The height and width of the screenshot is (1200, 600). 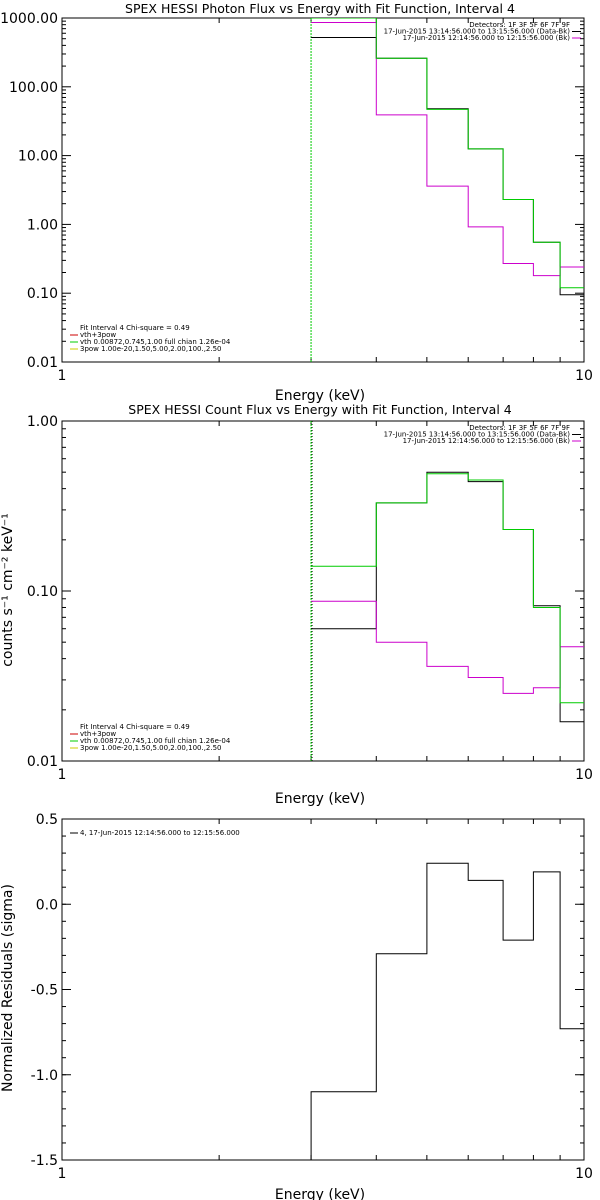 What do you see at coordinates (38, 157) in the screenshot?
I see `y-tick-label: 10.00` at bounding box center [38, 157].